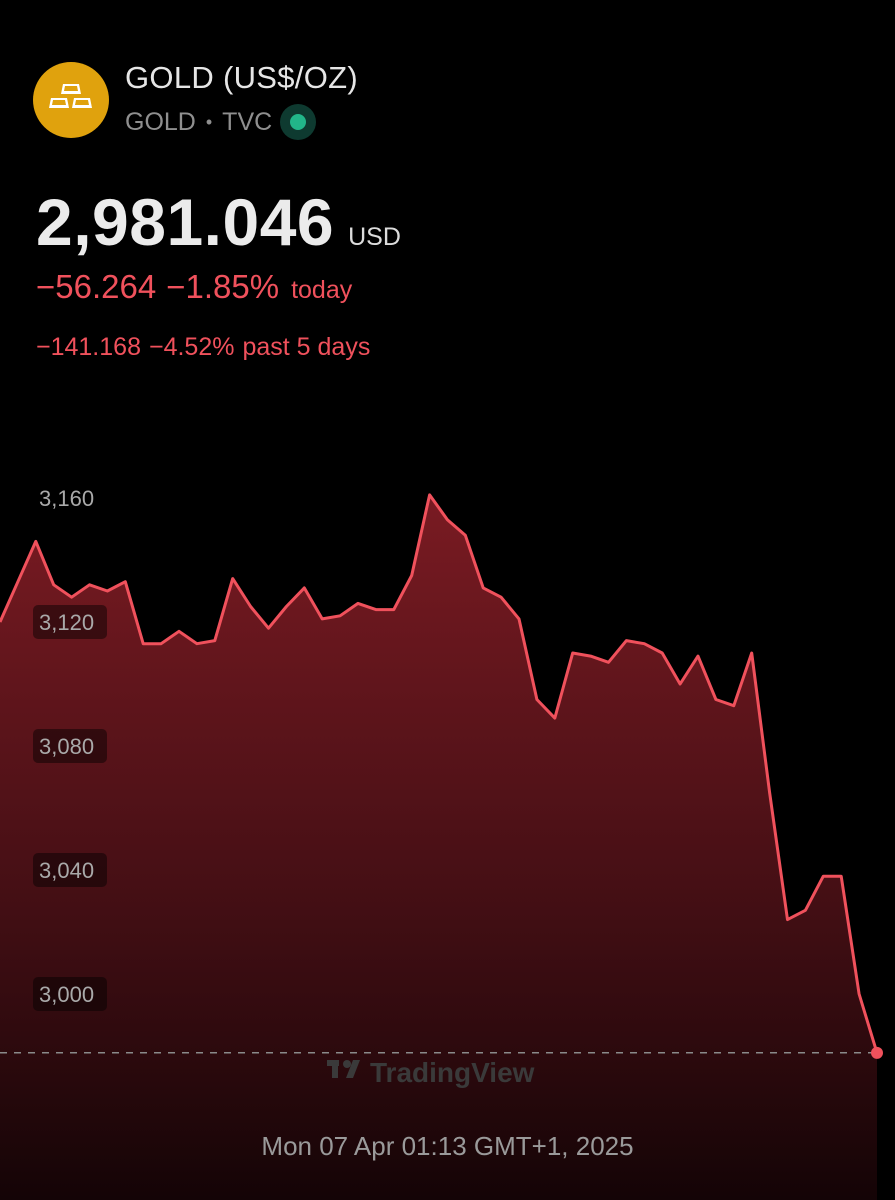 This screenshot has width=895, height=1200. I want to click on y-axis-tick-label: 3,080, so click(66, 746).